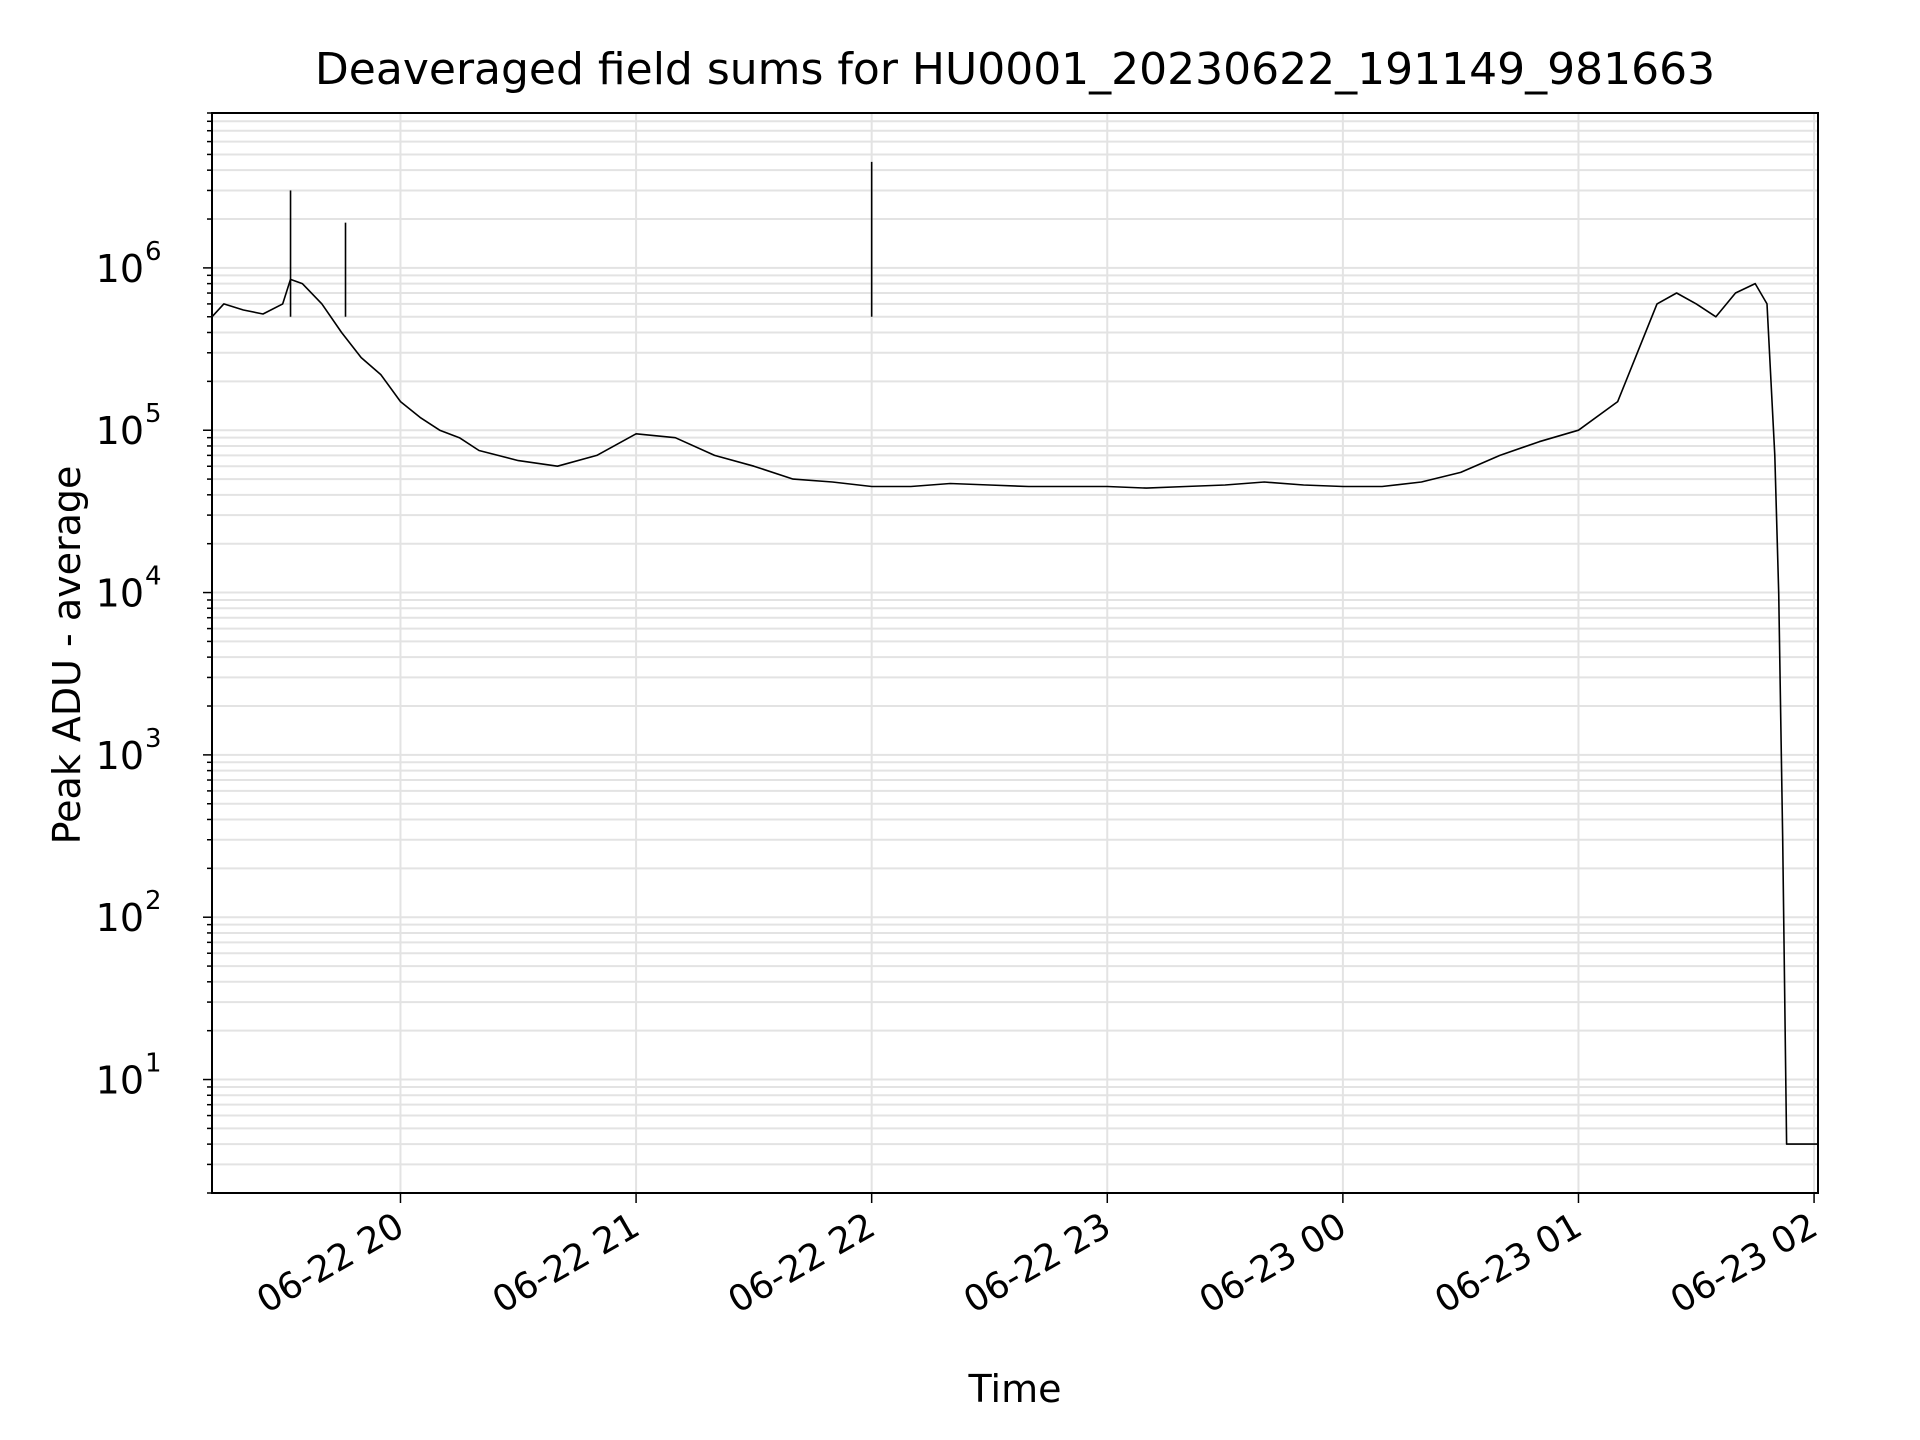 This screenshot has width=1920, height=1440. Describe the element at coordinates (67, 655) in the screenshot. I see `y-axis-label: Peak ADU - average` at that location.